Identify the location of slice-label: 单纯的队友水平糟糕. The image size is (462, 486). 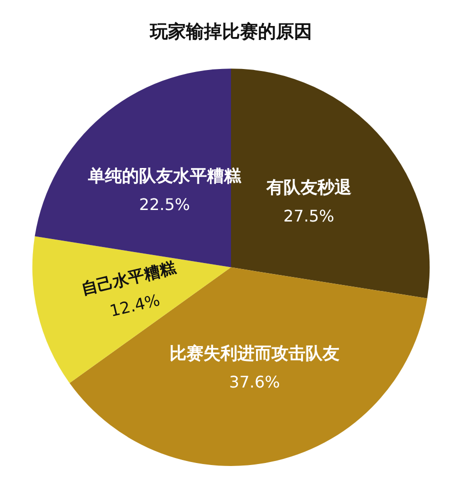
(164, 176).